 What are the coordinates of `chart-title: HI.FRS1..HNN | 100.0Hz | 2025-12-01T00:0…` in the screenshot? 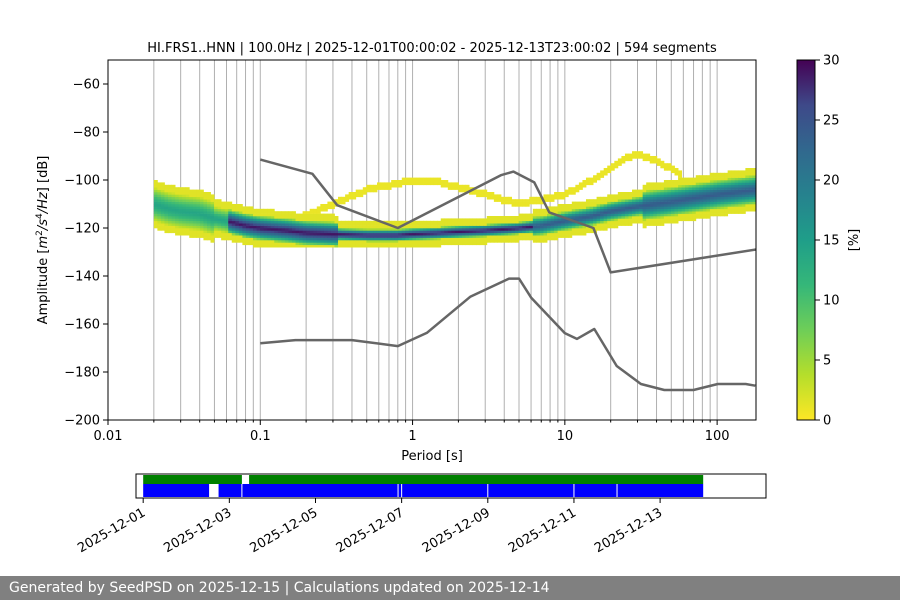 It's located at (432, 48).